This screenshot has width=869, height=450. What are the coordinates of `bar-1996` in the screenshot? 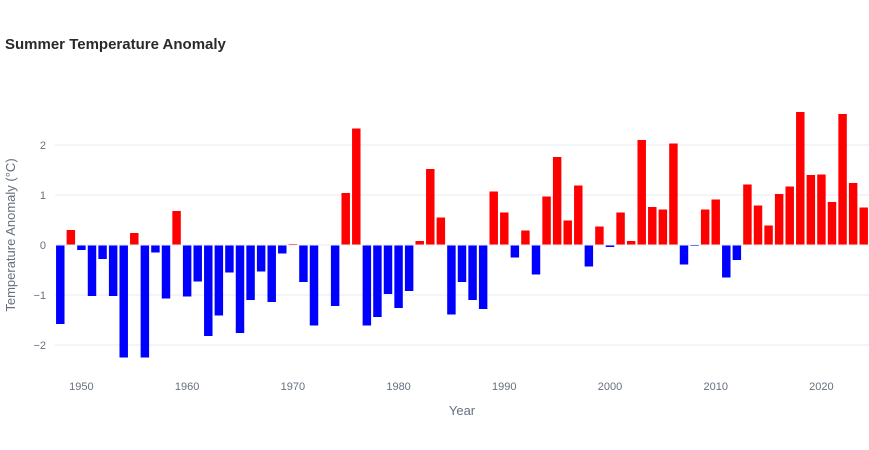 It's located at (567, 232).